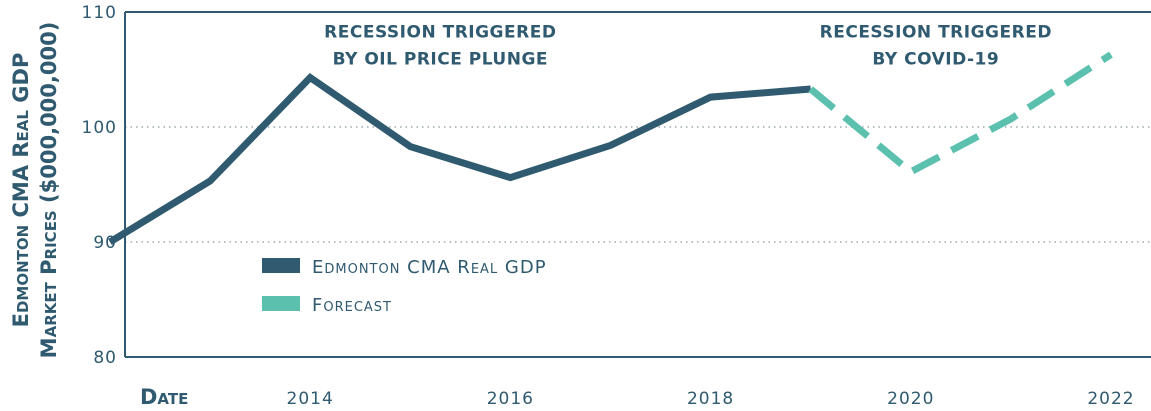 The image size is (1151, 411). Describe the element at coordinates (936, 45) in the screenshot. I see `annotation-2: RECESSION TRIGGERED BY COVID-19` at that location.